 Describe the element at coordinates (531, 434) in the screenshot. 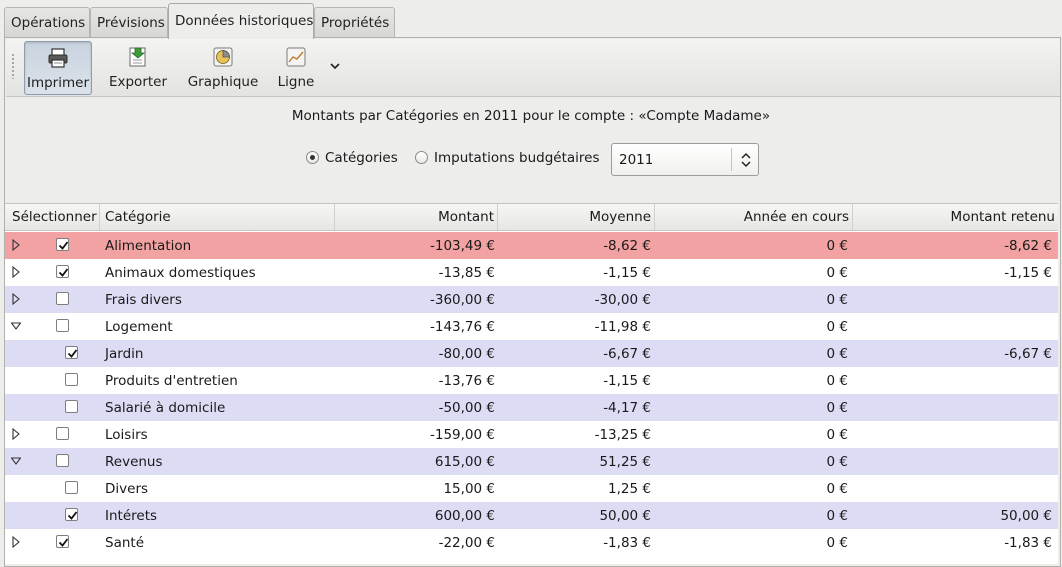

I see `table-row: Loisirs -159,00 € -13,25 € 0 €` at that location.